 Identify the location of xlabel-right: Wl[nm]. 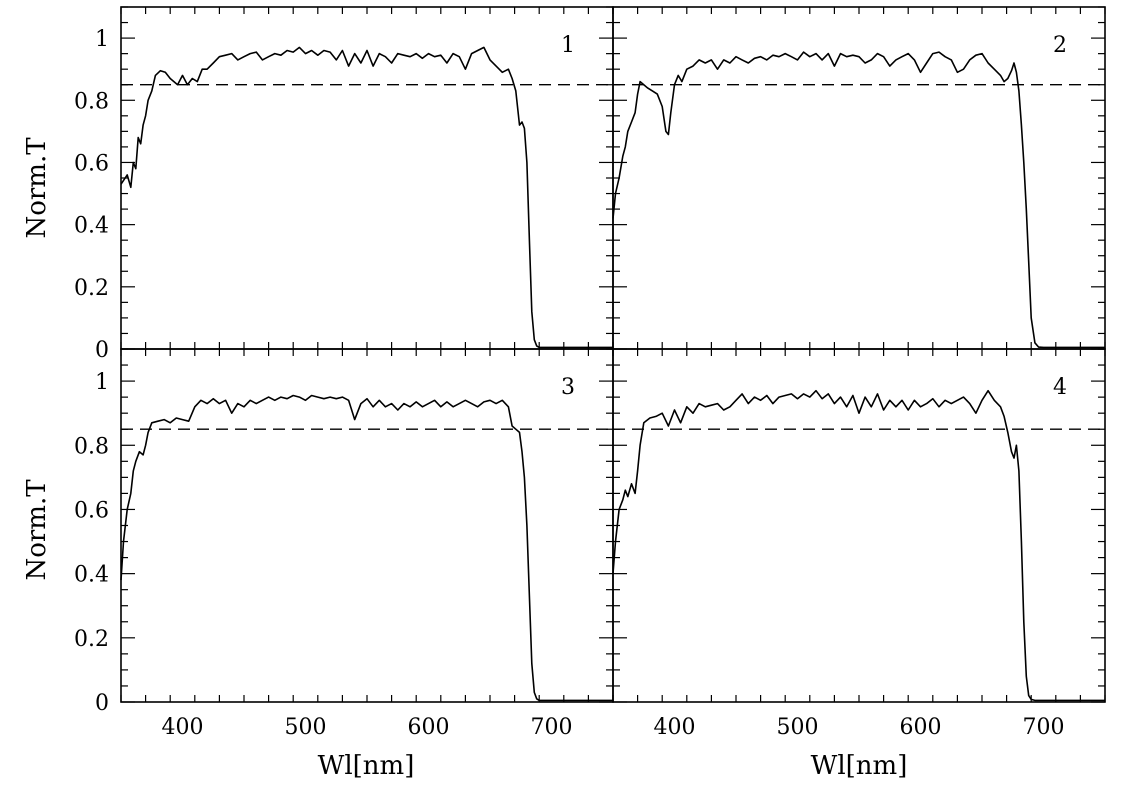
(859, 766).